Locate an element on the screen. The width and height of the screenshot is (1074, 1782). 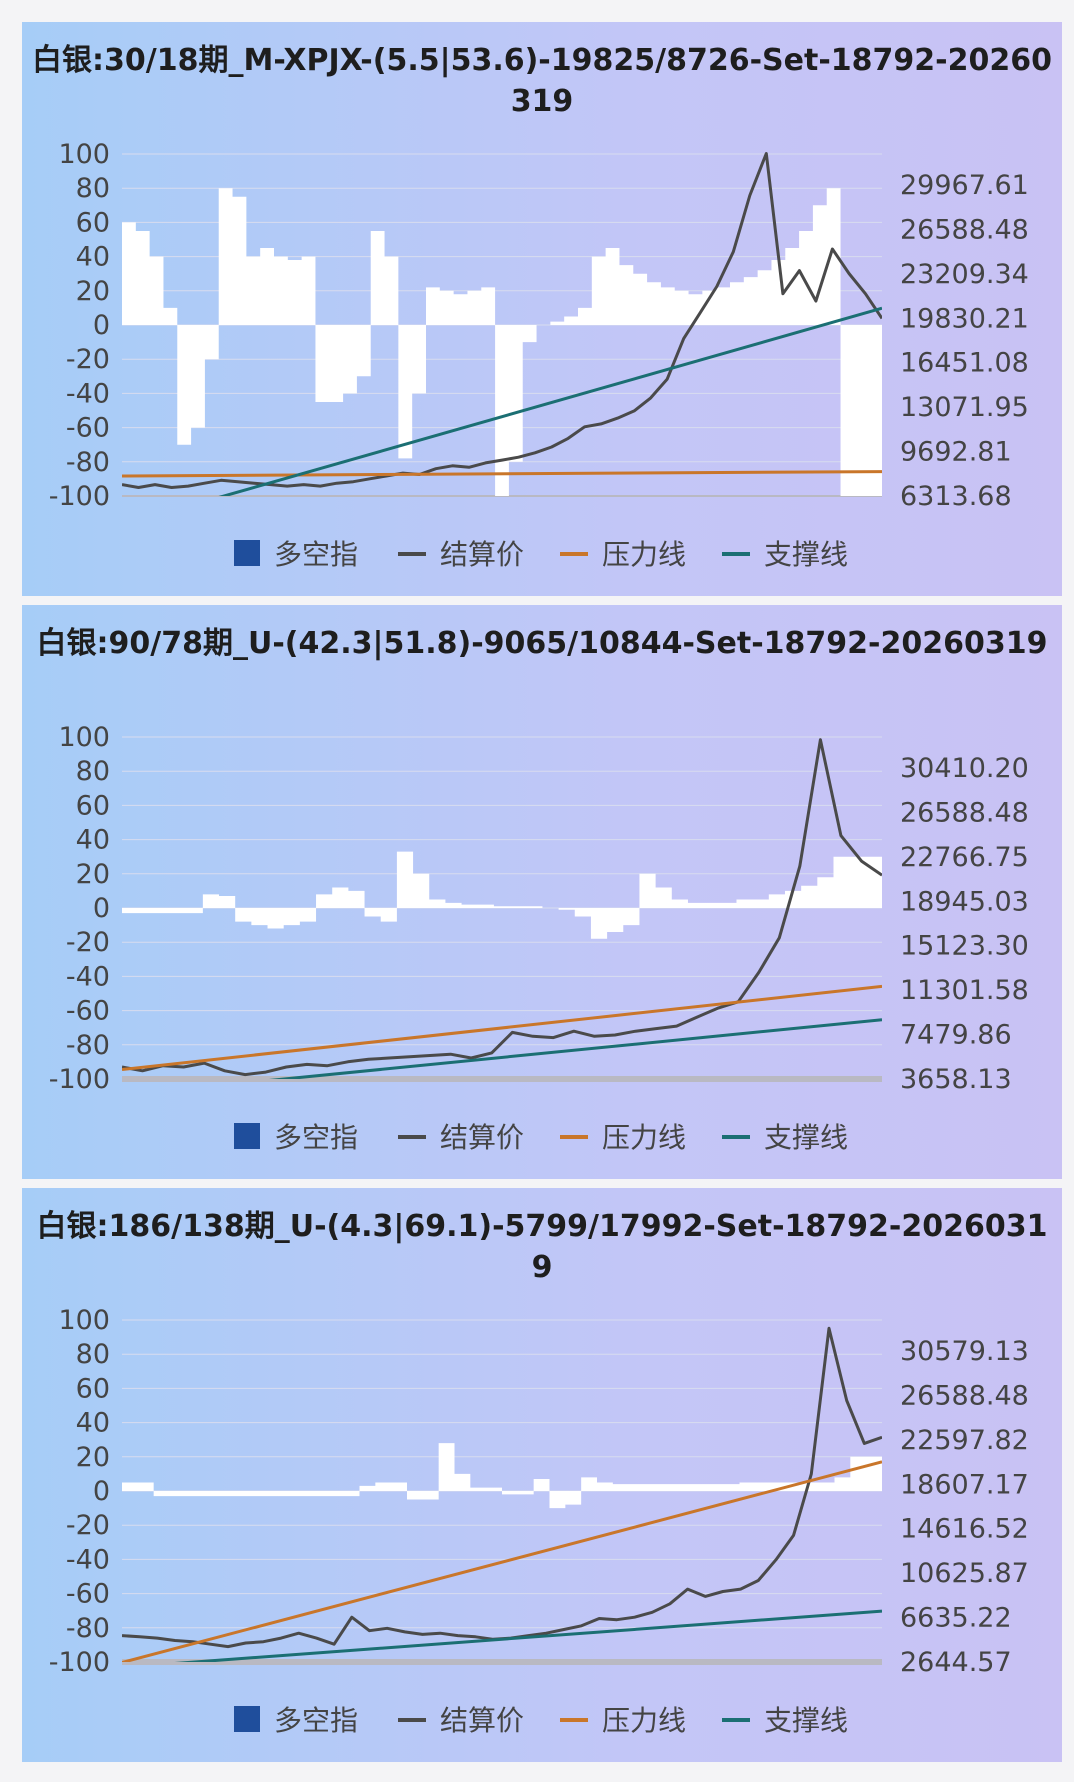
y-right-tick-label: 13071.95 is located at coordinates (964, 407).